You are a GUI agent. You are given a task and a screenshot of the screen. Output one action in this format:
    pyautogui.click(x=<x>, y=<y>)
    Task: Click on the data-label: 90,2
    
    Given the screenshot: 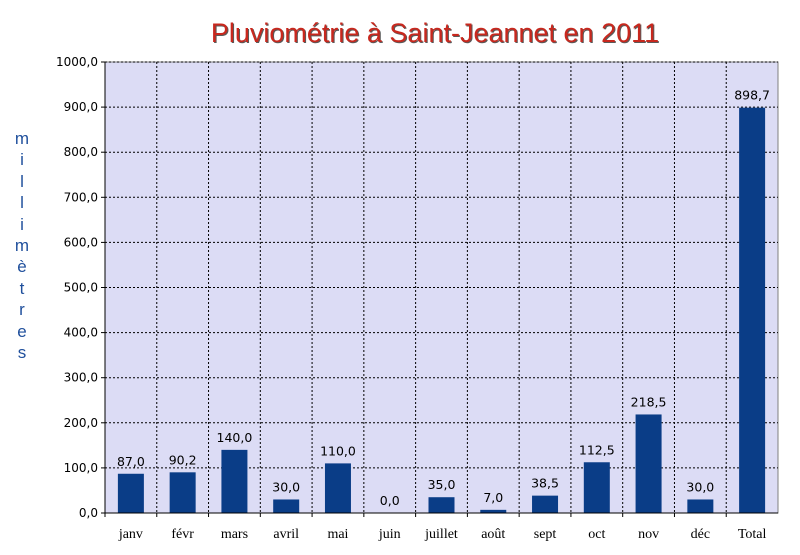 What is the action you would take?
    pyautogui.click(x=183, y=459)
    